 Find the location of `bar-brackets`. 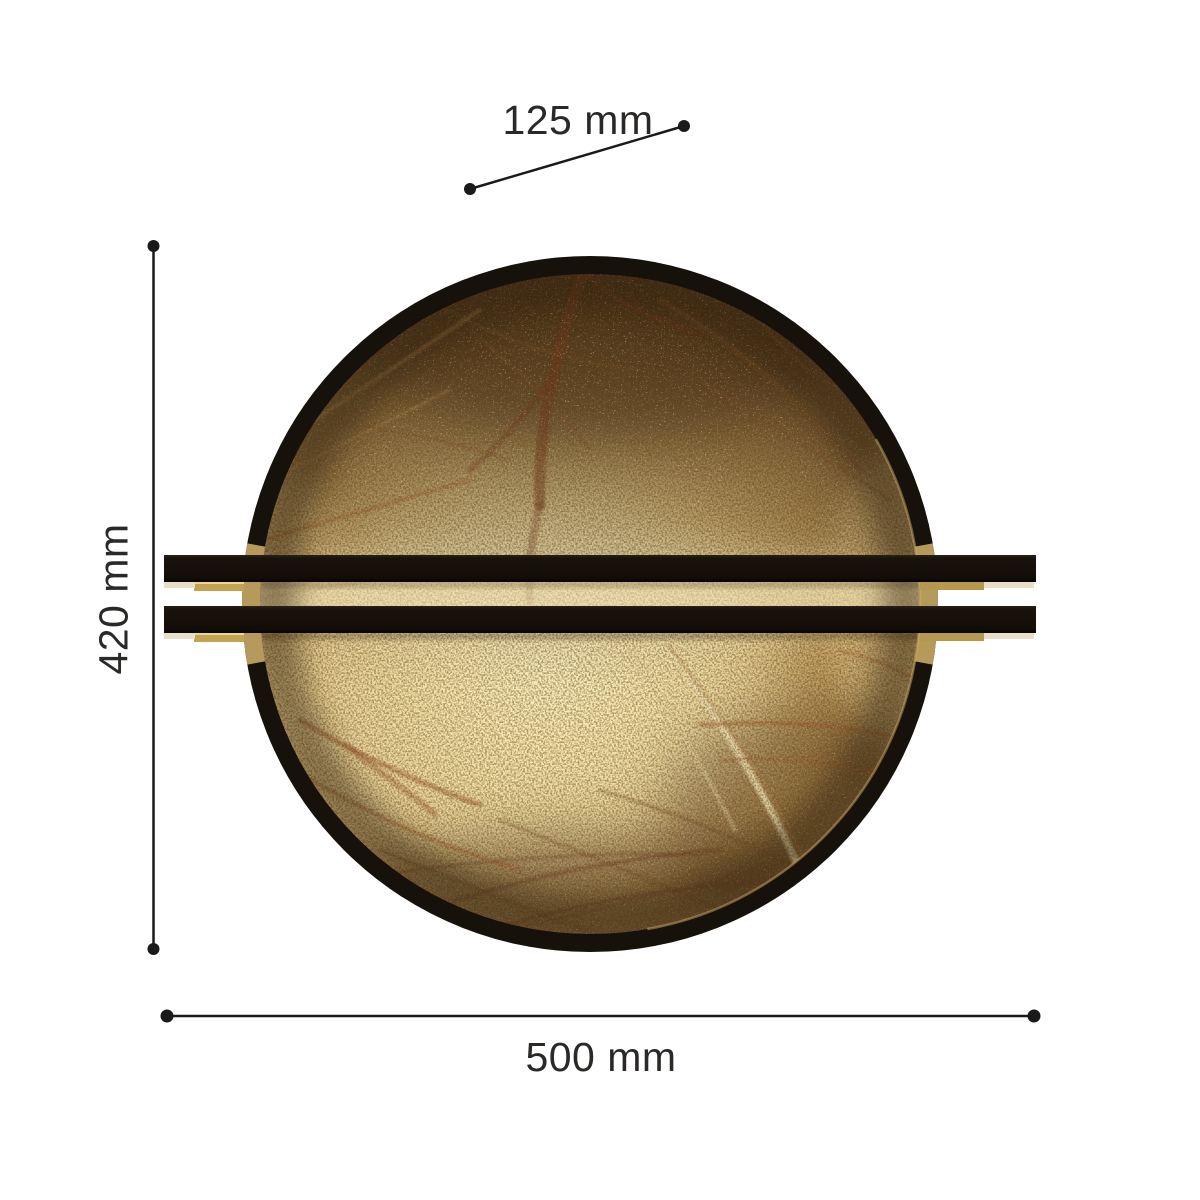

bar-brackets is located at coordinates (599, 611).